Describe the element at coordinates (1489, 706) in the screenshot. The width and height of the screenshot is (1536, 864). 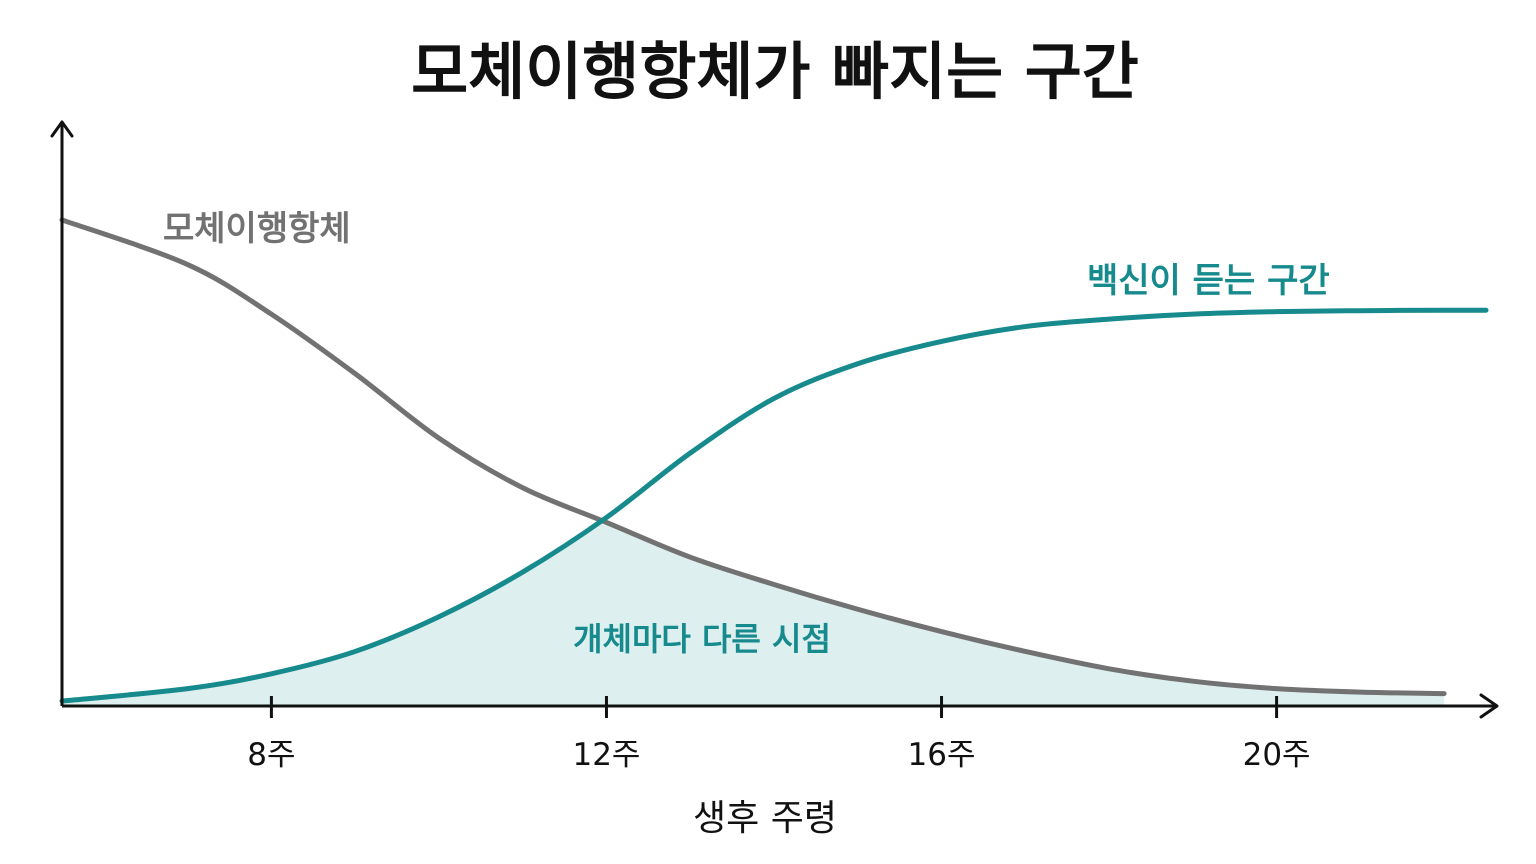
I see `x-axis-arrow` at that location.